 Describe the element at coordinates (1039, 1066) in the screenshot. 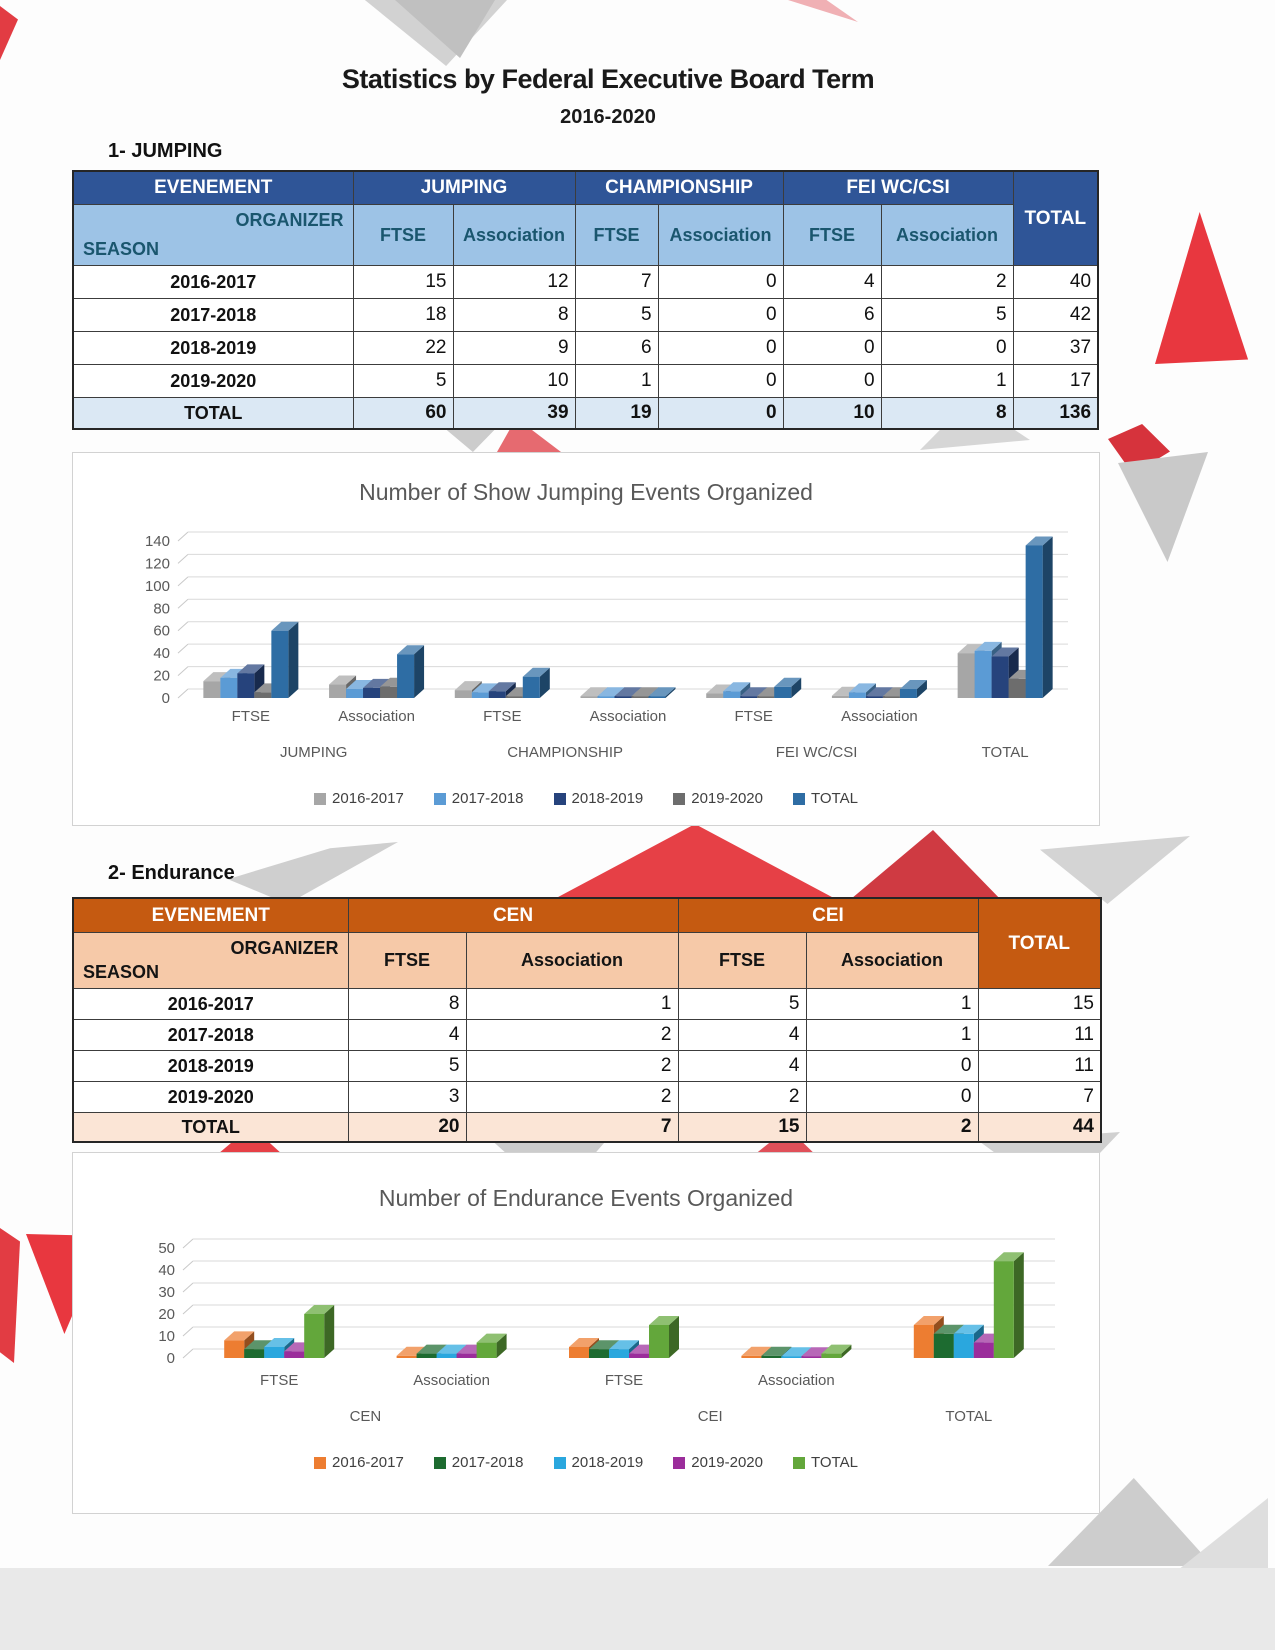

I see `total-cell: 11` at that location.